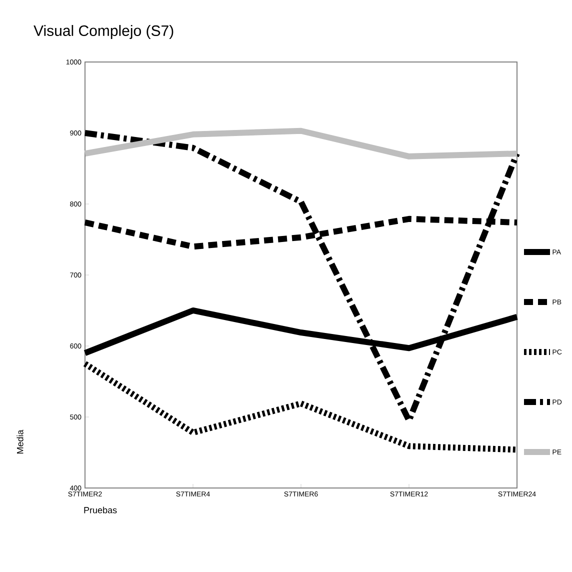 The width and height of the screenshot is (572, 572). What do you see at coordinates (104, 32) in the screenshot?
I see `chart-title: Visual Complejo (S7)` at bounding box center [104, 32].